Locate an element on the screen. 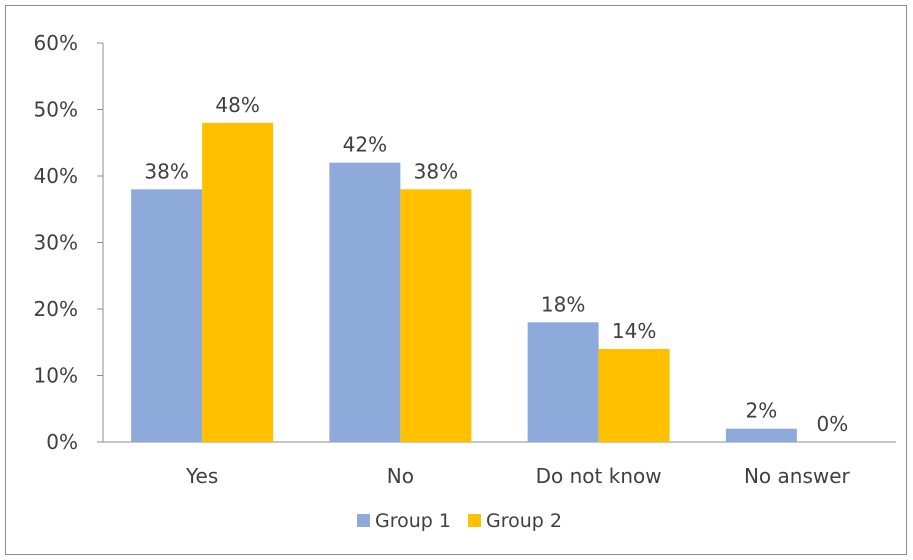  x-category-label: Yes is located at coordinates (201, 476).